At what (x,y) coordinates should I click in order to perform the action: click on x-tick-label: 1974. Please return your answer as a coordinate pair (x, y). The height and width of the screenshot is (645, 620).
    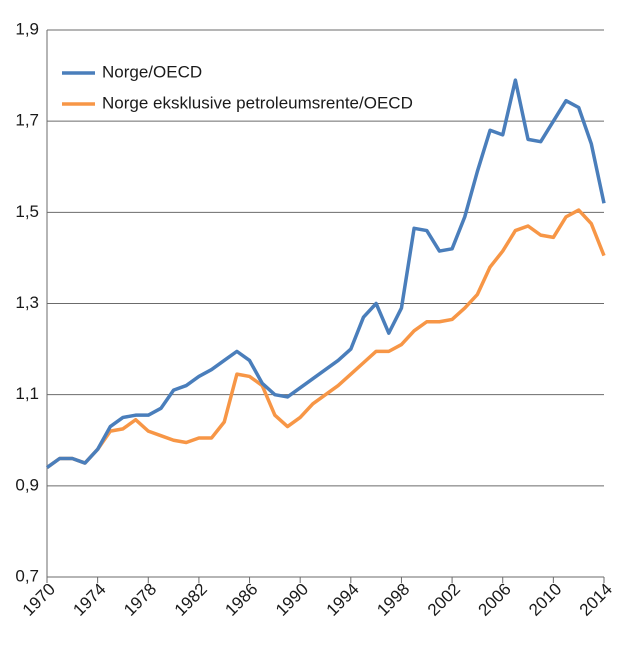
    Looking at the image, I should click on (89, 600).